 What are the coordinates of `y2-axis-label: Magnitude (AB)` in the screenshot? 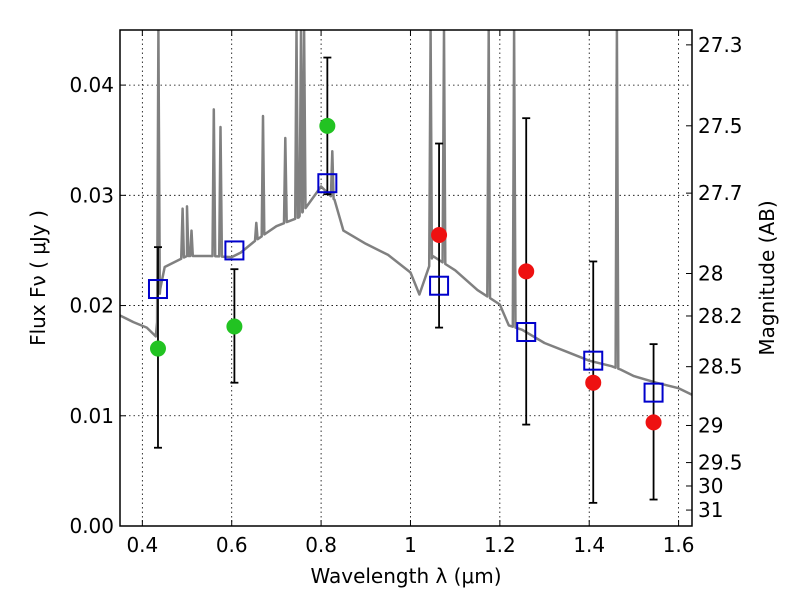 It's located at (767, 277).